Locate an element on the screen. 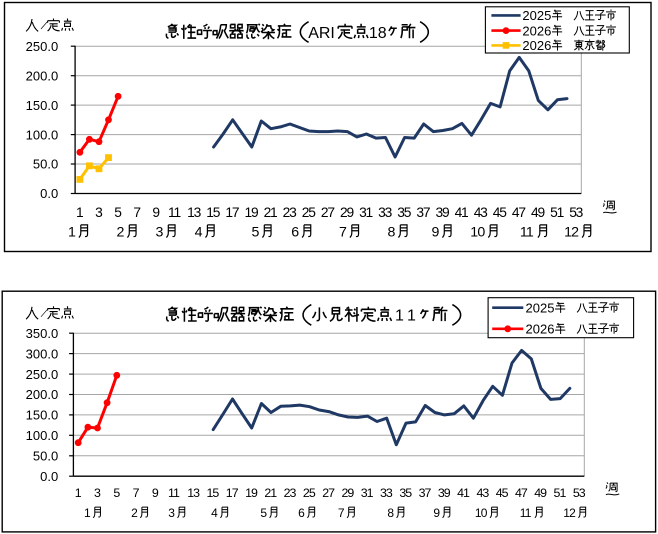 The image size is (658, 534). svg-text: 300.0 is located at coordinates (42, 353).